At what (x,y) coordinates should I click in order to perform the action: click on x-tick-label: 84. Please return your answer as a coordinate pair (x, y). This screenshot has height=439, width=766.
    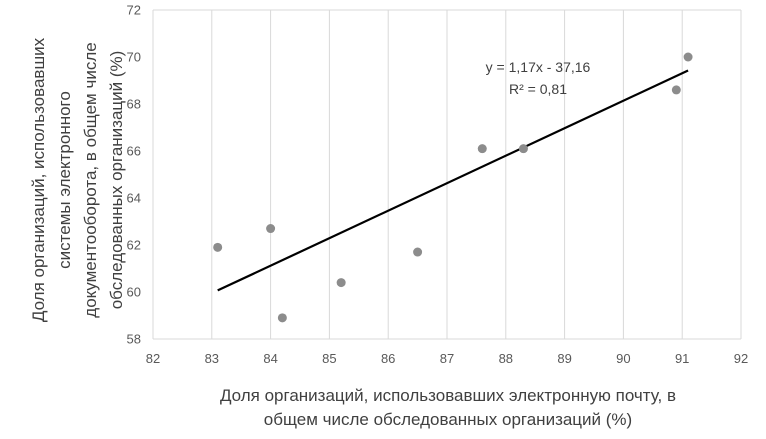
    Looking at the image, I should click on (270, 358).